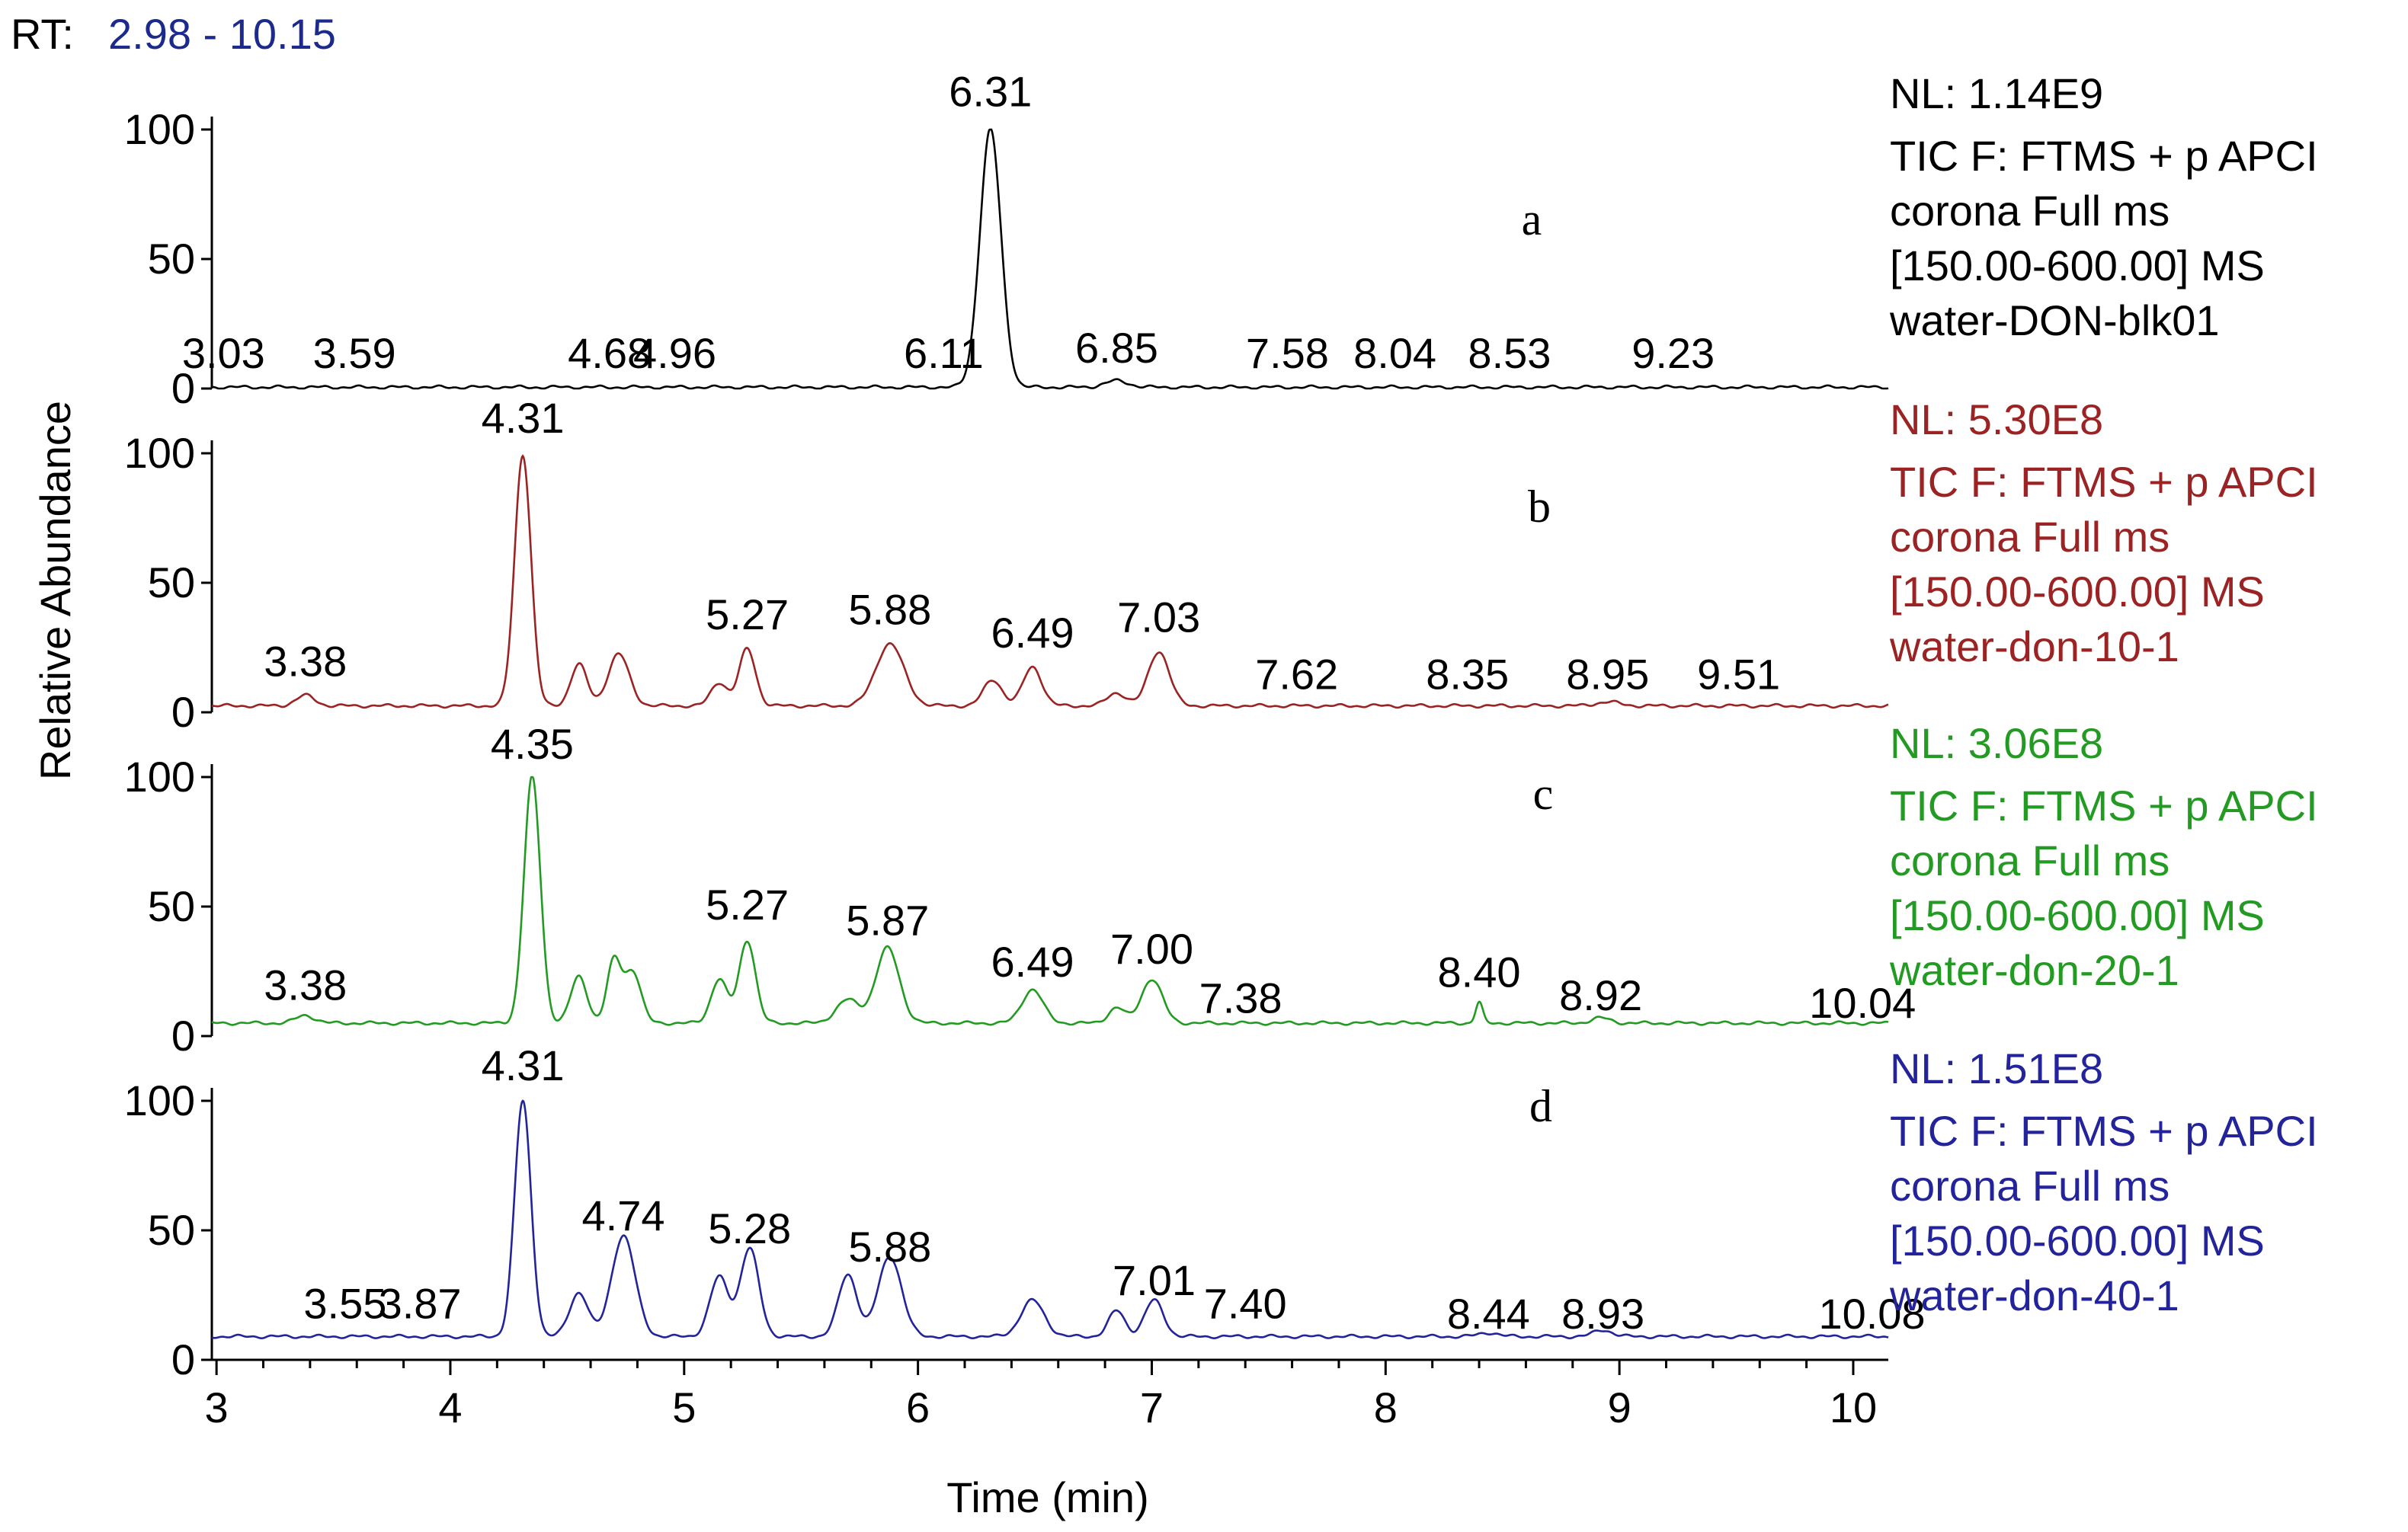  What do you see at coordinates (420, 1304) in the screenshot?
I see `peak-label: 3.87` at bounding box center [420, 1304].